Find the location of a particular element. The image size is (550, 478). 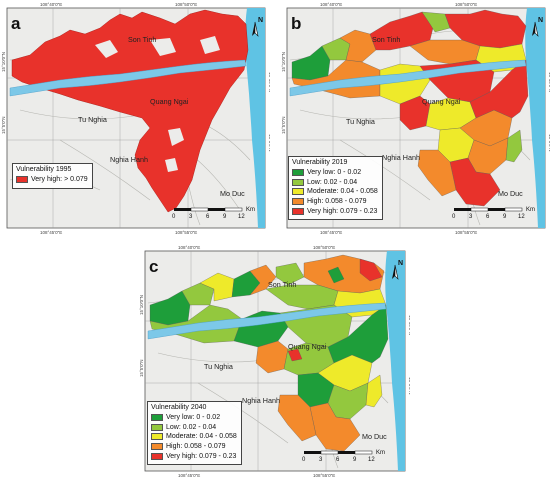

svg-text: Km is located at coordinates (380, 453).